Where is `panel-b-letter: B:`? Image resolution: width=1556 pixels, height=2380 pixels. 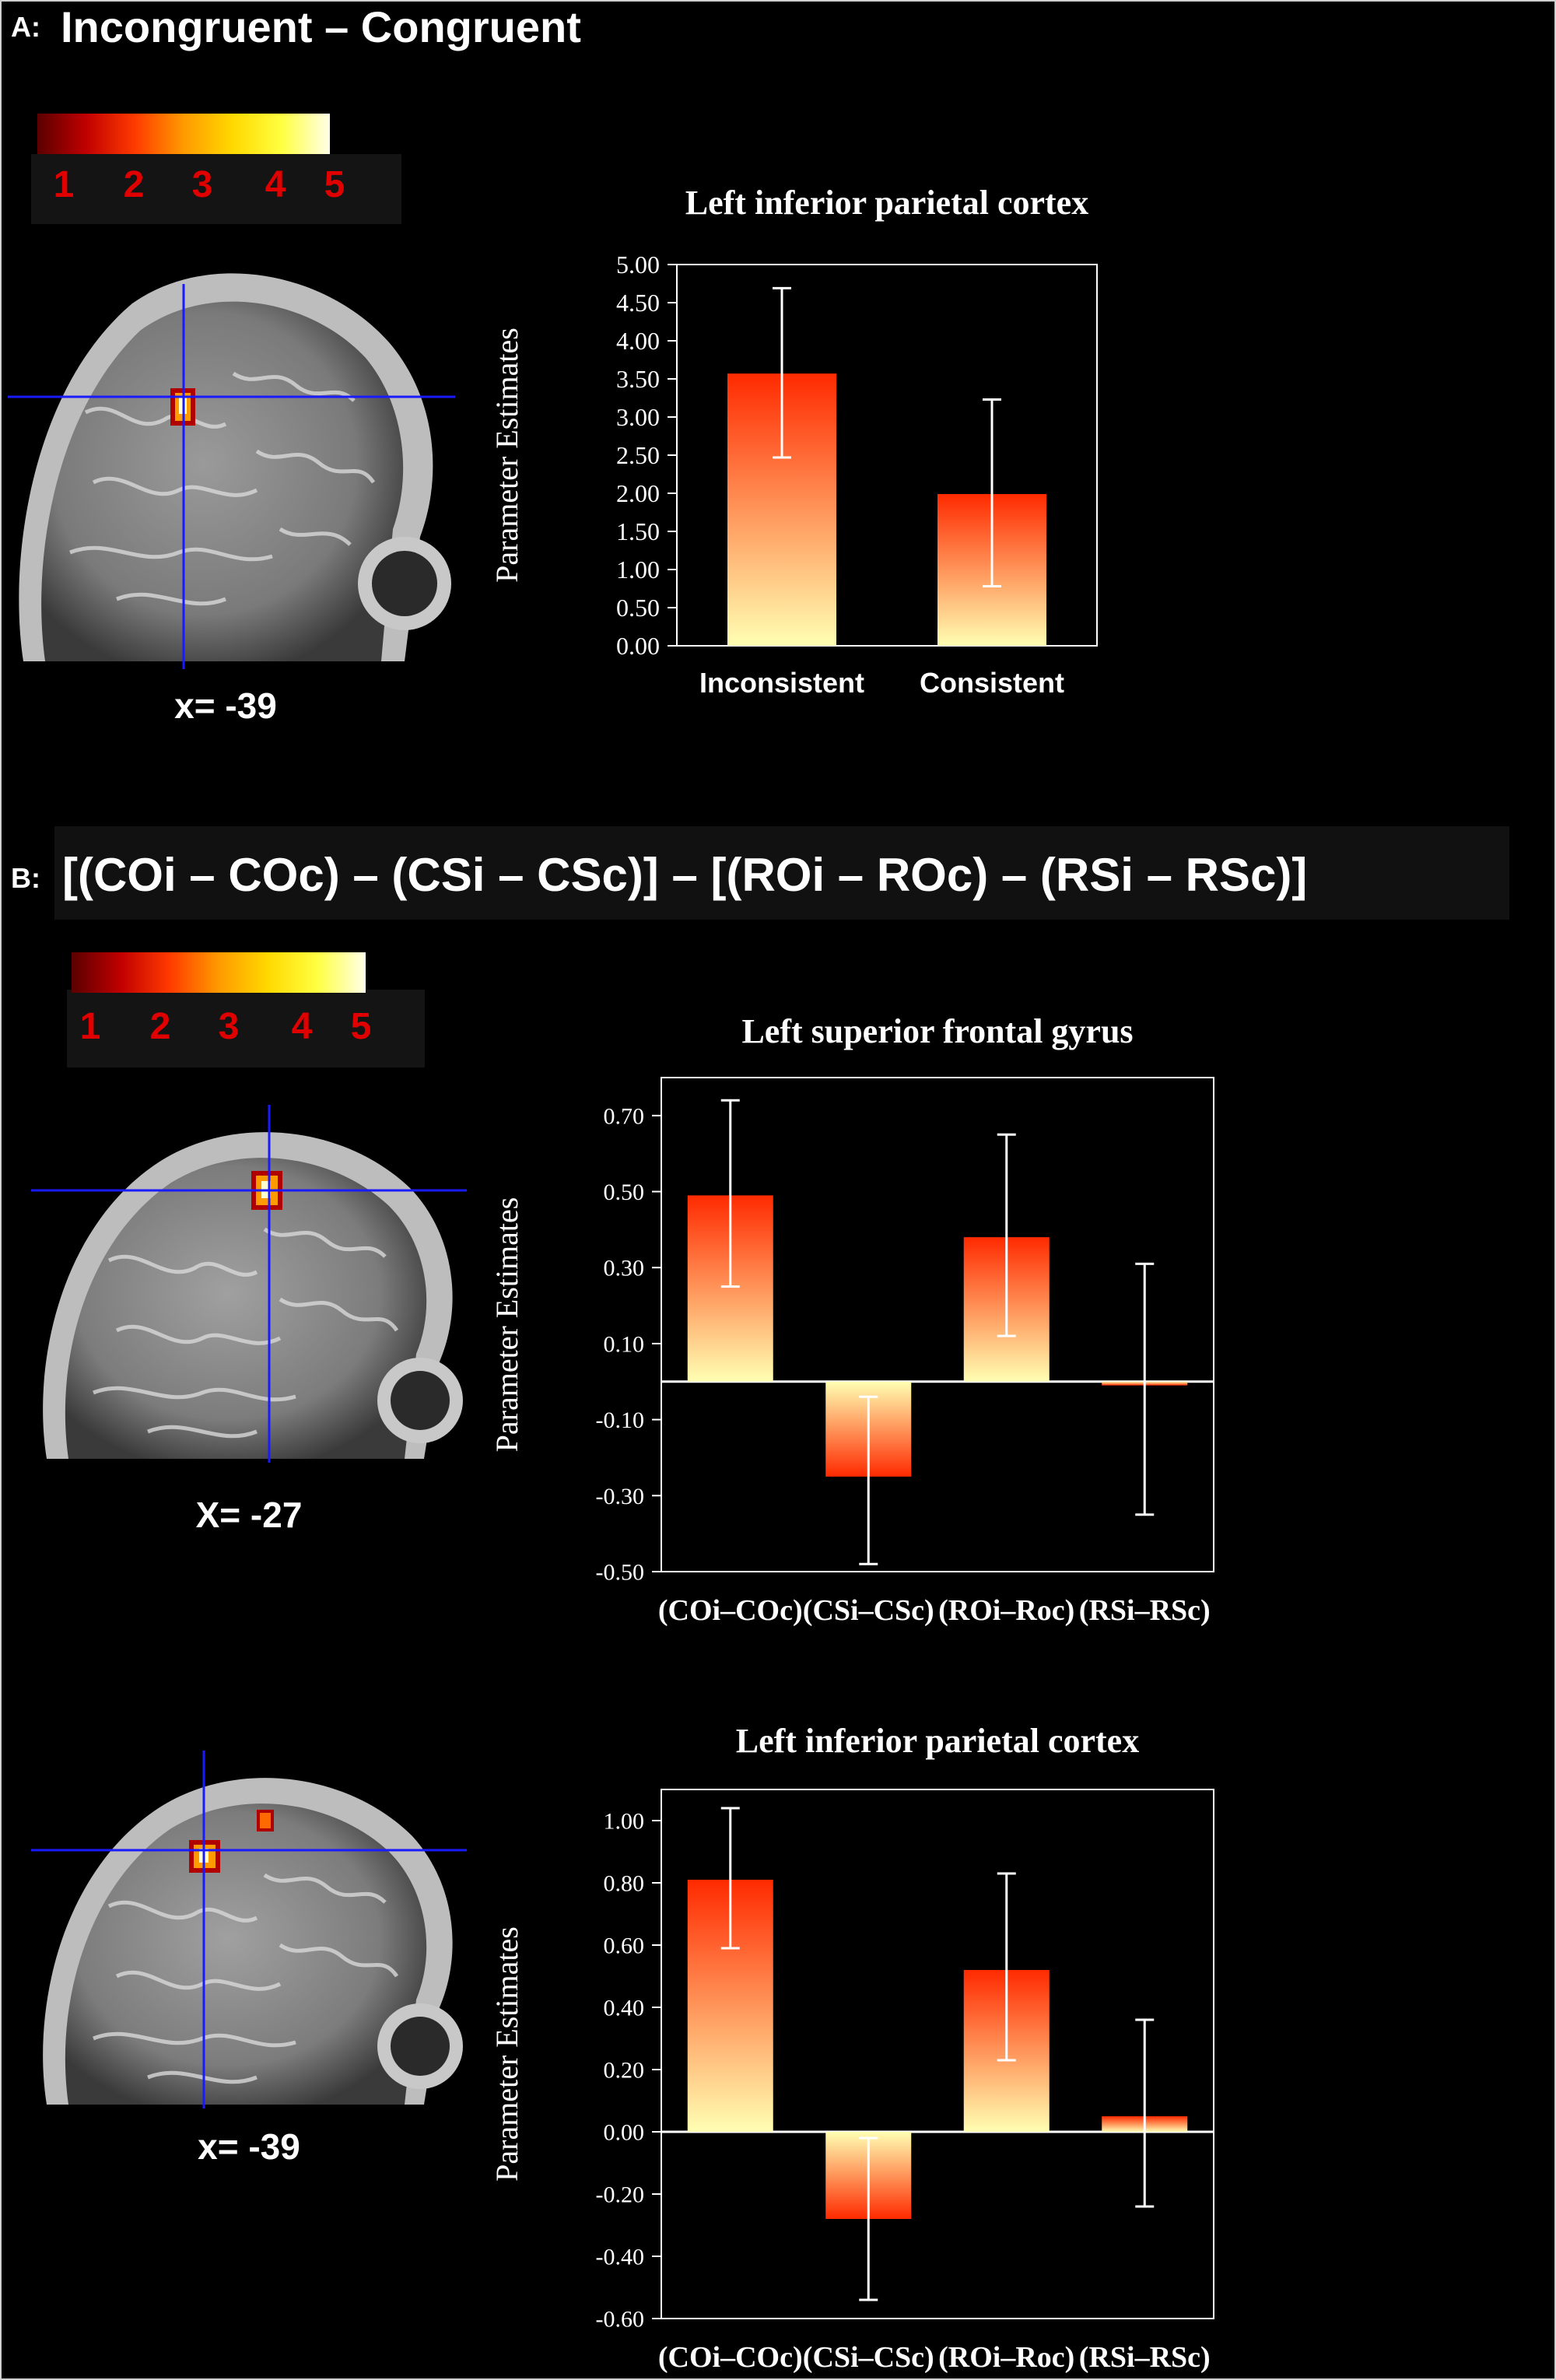
panel-b-letter: B: is located at coordinates (26, 878).